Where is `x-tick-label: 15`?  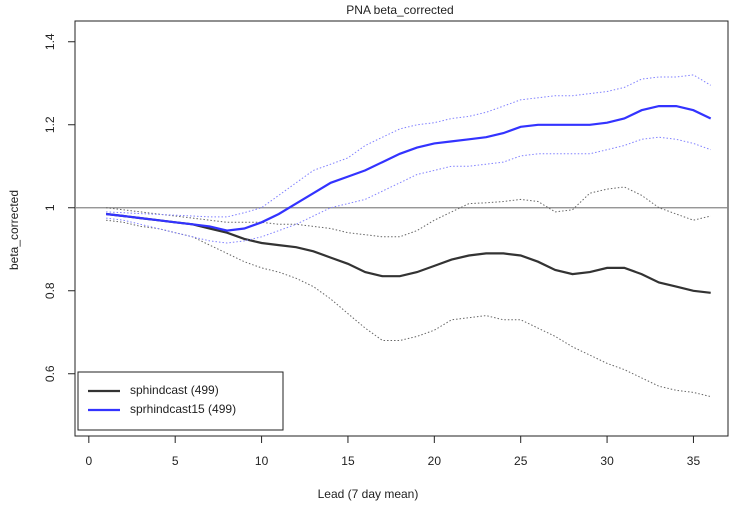 x-tick-label: 15 is located at coordinates (348, 461).